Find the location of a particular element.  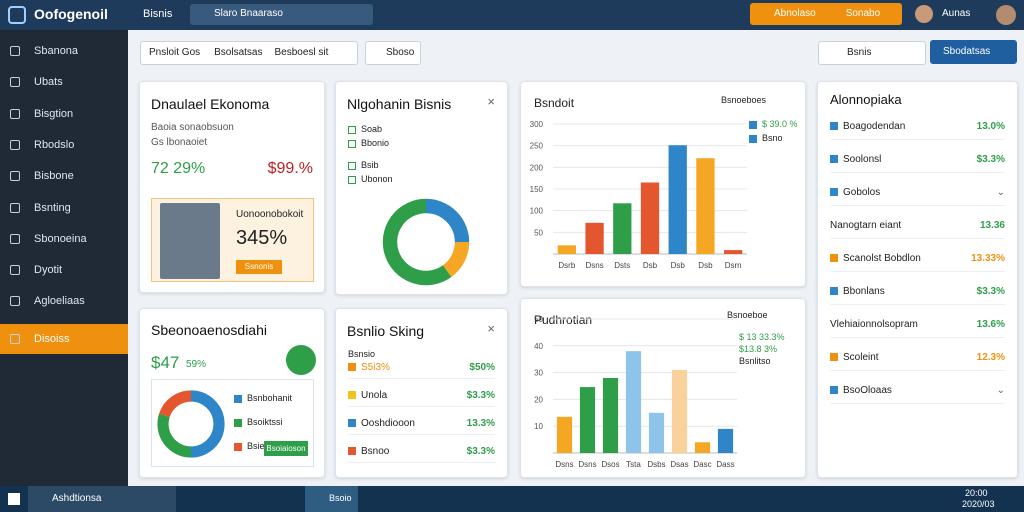

logo: Oofogenoil is located at coordinates (71, 14).